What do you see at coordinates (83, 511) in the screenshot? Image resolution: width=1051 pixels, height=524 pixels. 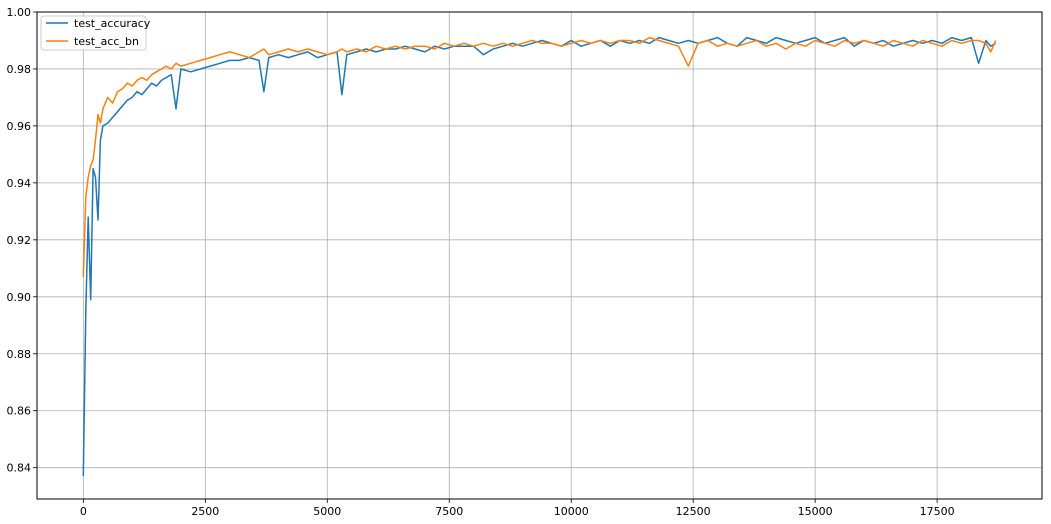 I see `x-tick-label: 0` at bounding box center [83, 511].